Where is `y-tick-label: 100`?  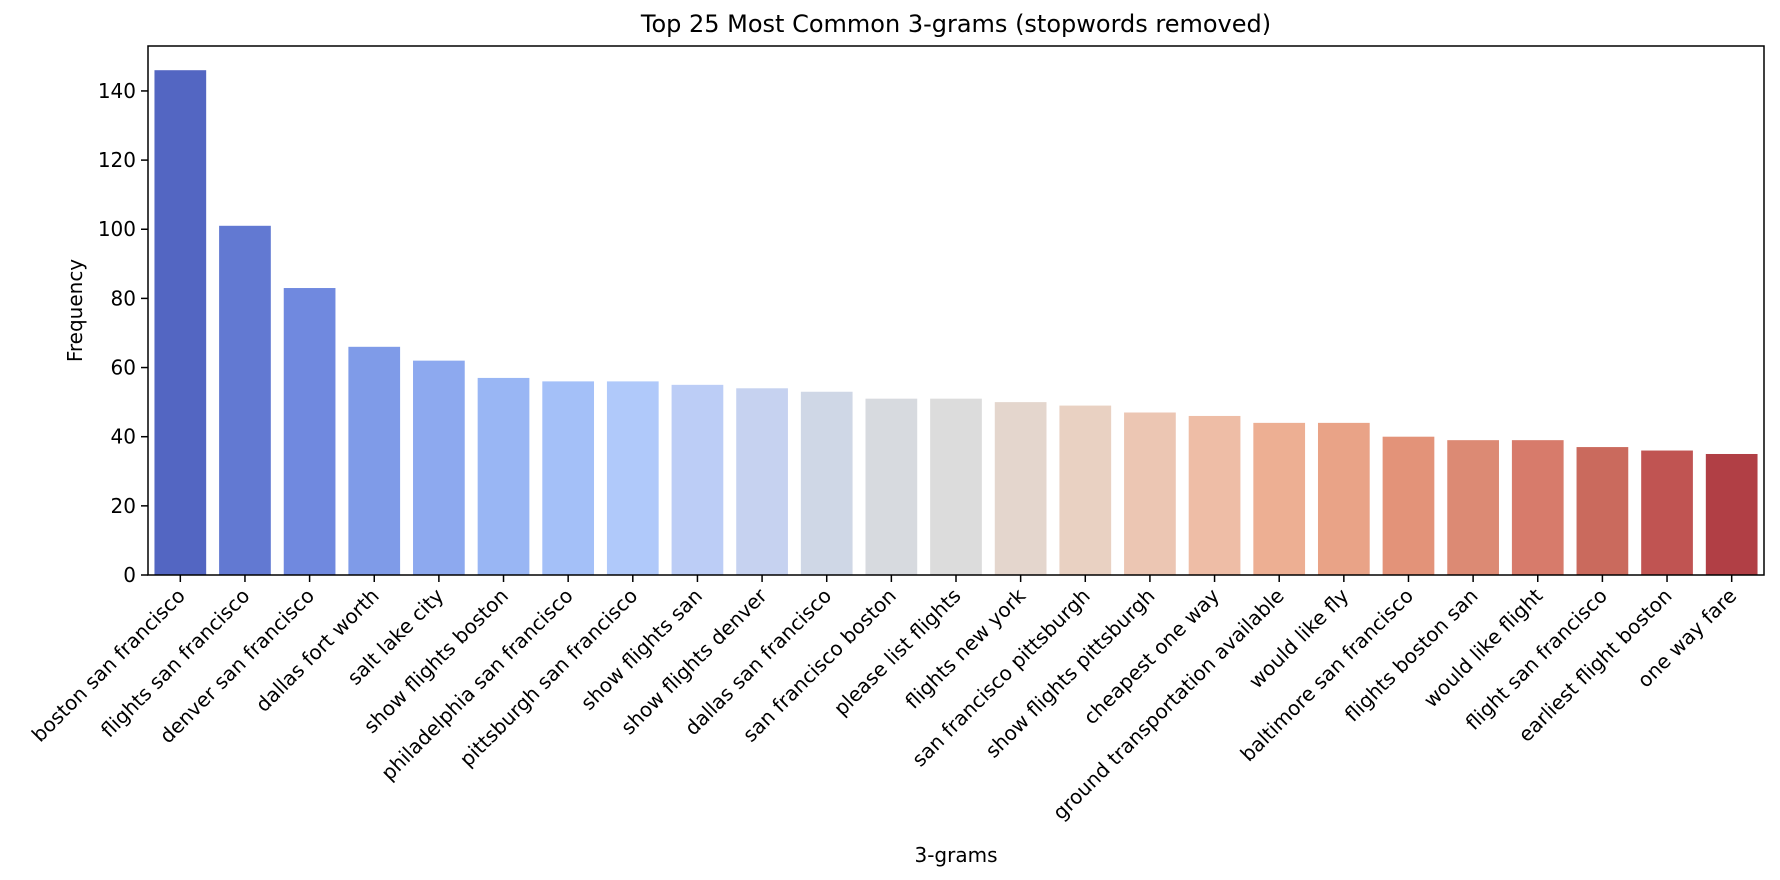
y-tick-label: 100 is located at coordinates (117, 229).